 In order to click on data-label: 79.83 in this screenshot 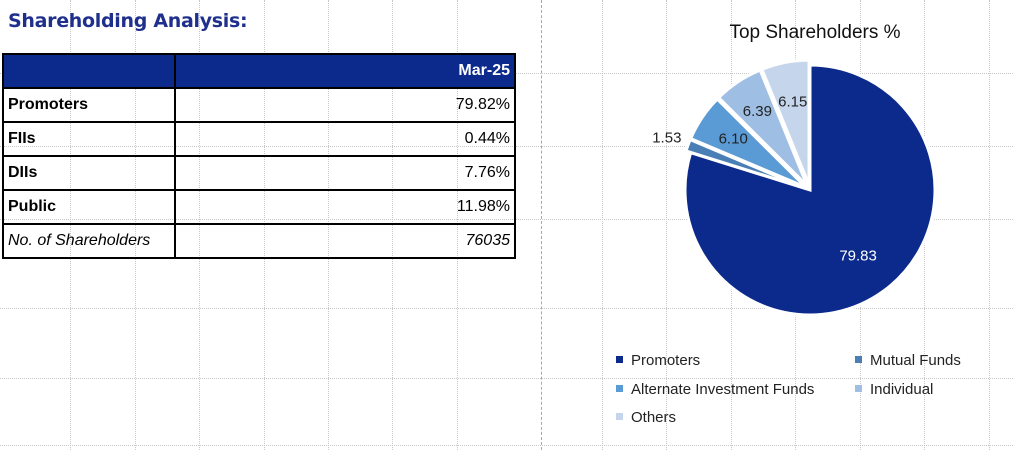, I will do `click(858, 255)`.